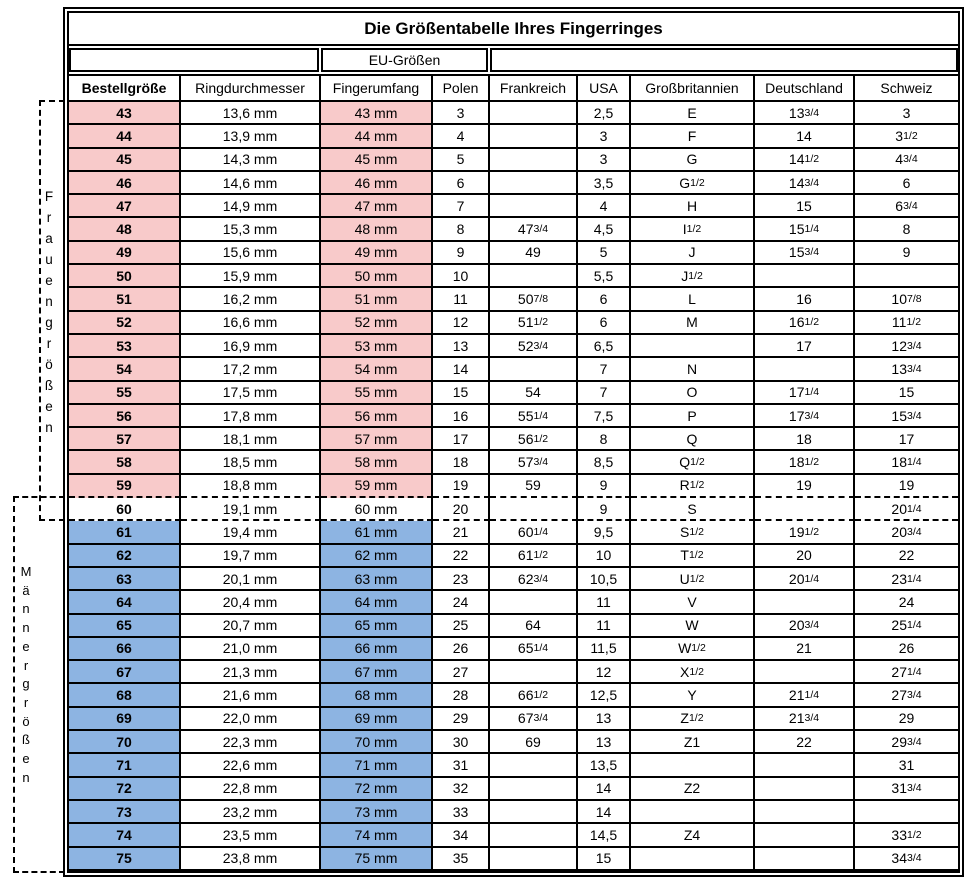 The height and width of the screenshot is (883, 967). Describe the element at coordinates (251, 510) in the screenshot. I see `cell-60-ringdurchmesser: 19,1 mm` at that location.